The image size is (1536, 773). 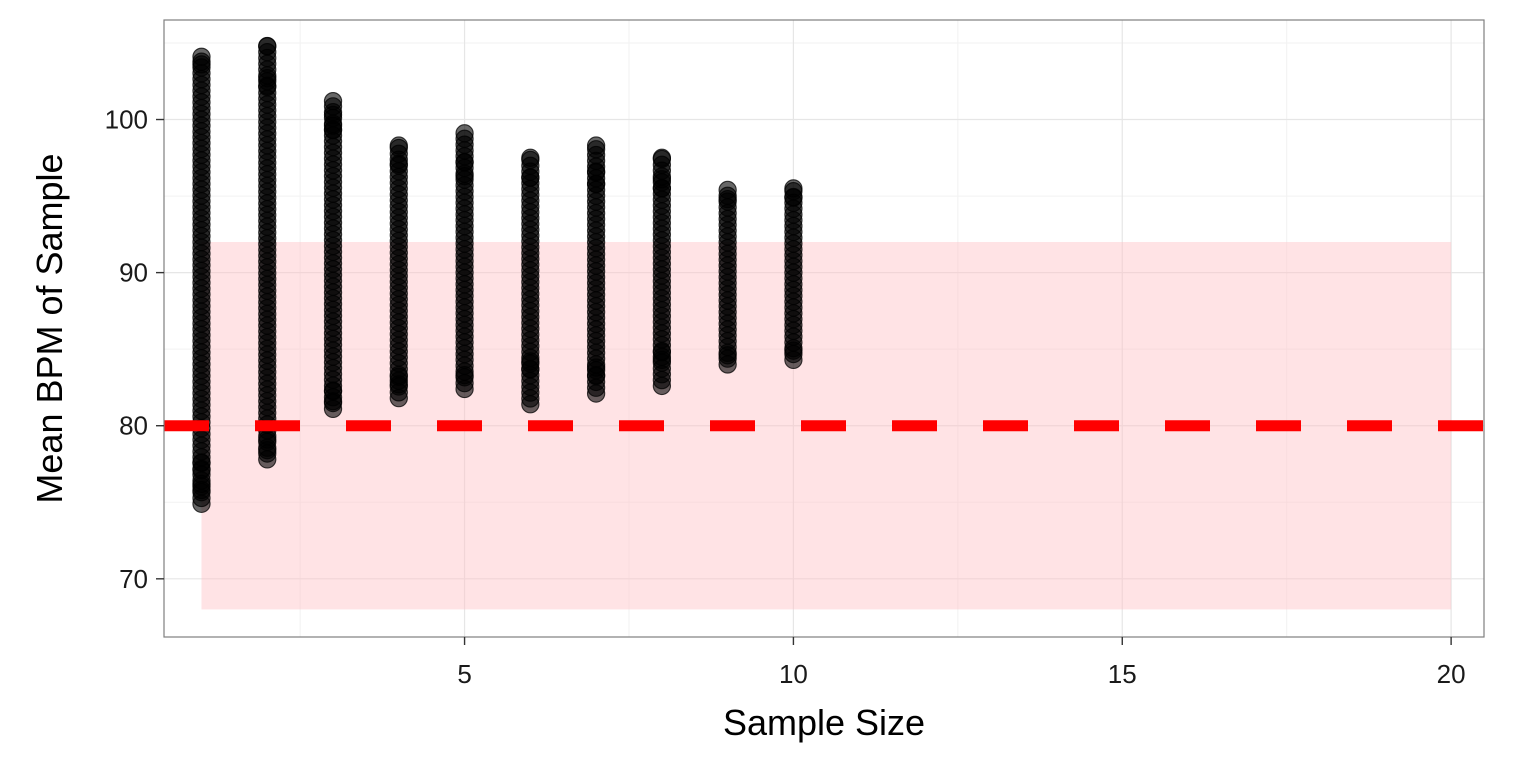 I want to click on y-tick-label: 70, so click(x=133, y=579).